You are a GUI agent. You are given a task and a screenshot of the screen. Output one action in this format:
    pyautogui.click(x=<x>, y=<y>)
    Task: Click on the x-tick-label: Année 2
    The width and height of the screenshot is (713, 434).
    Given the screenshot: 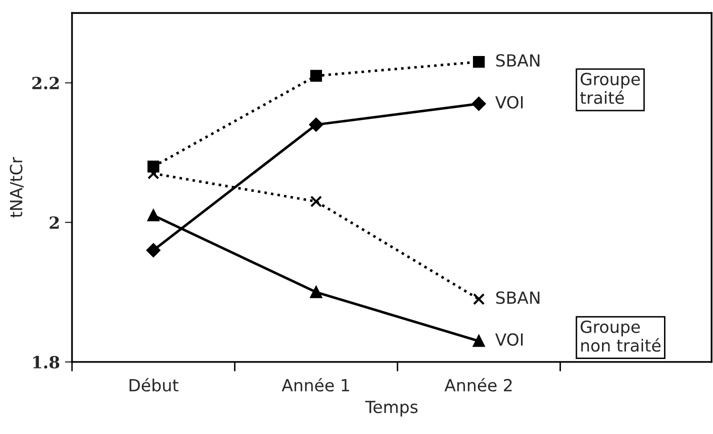 What is the action you would take?
    pyautogui.click(x=478, y=385)
    